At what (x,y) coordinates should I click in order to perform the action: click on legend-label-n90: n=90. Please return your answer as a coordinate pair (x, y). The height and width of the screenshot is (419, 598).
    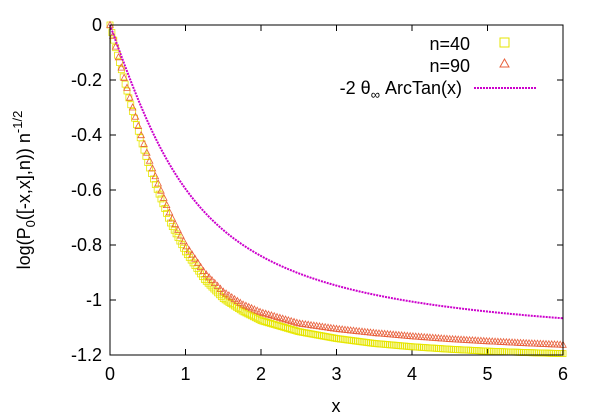
    Looking at the image, I should click on (449, 66).